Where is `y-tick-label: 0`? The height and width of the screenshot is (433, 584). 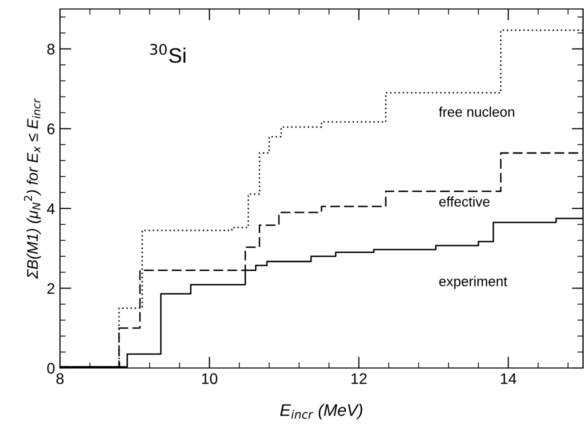 y-tick-label: 0 is located at coordinates (51, 368).